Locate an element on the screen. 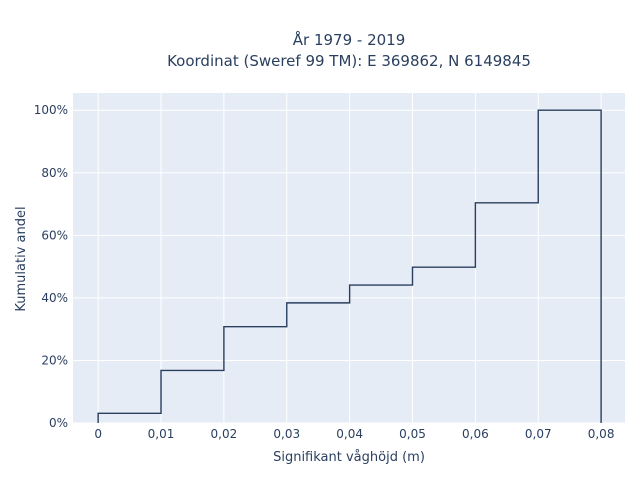 The height and width of the screenshot is (480, 640). x-tick-label: 0,05 is located at coordinates (412, 434).